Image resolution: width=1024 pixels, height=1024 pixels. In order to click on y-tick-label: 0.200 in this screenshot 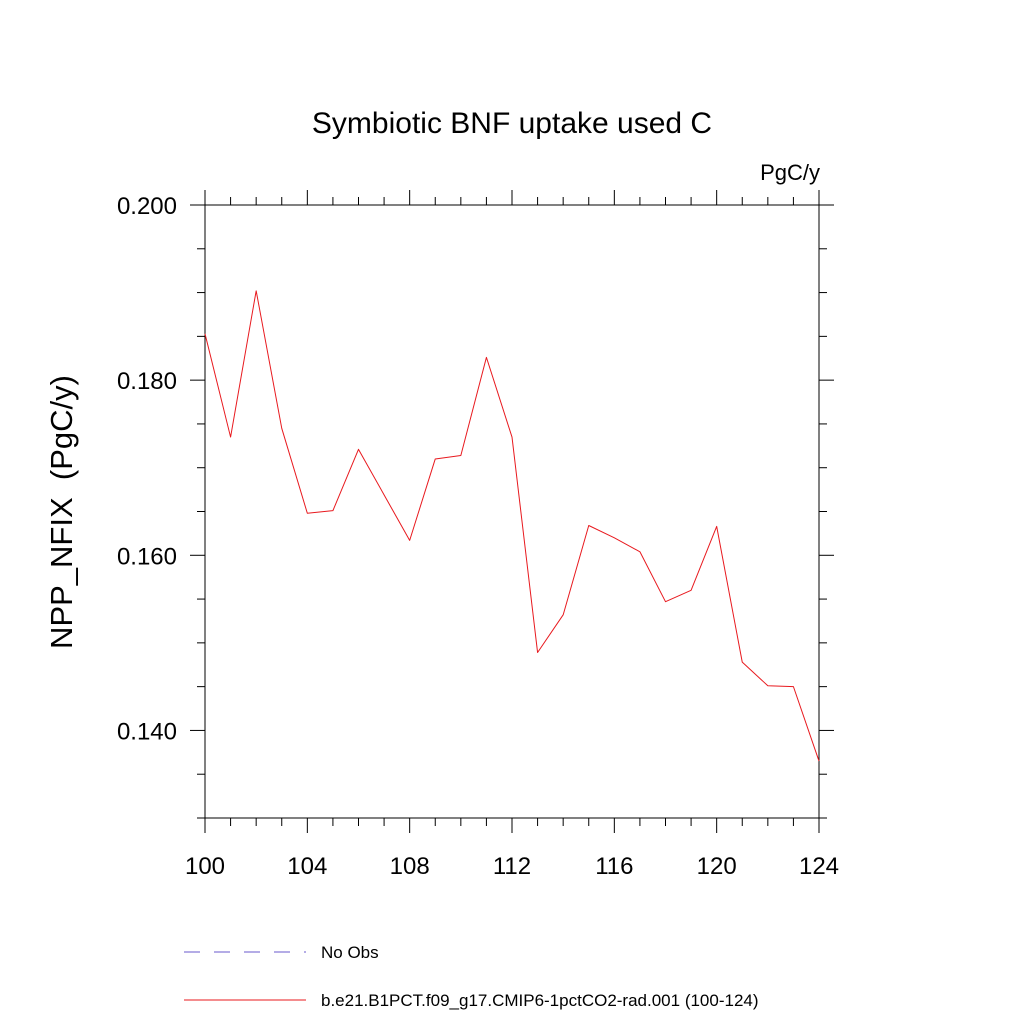, I will do `click(147, 206)`.